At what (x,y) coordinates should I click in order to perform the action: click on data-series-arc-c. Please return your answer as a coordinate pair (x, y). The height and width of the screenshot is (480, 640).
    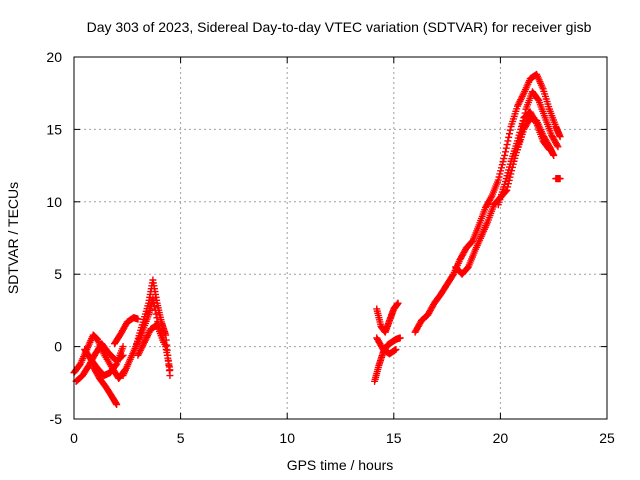
    Looking at the image, I should click on (105, 386).